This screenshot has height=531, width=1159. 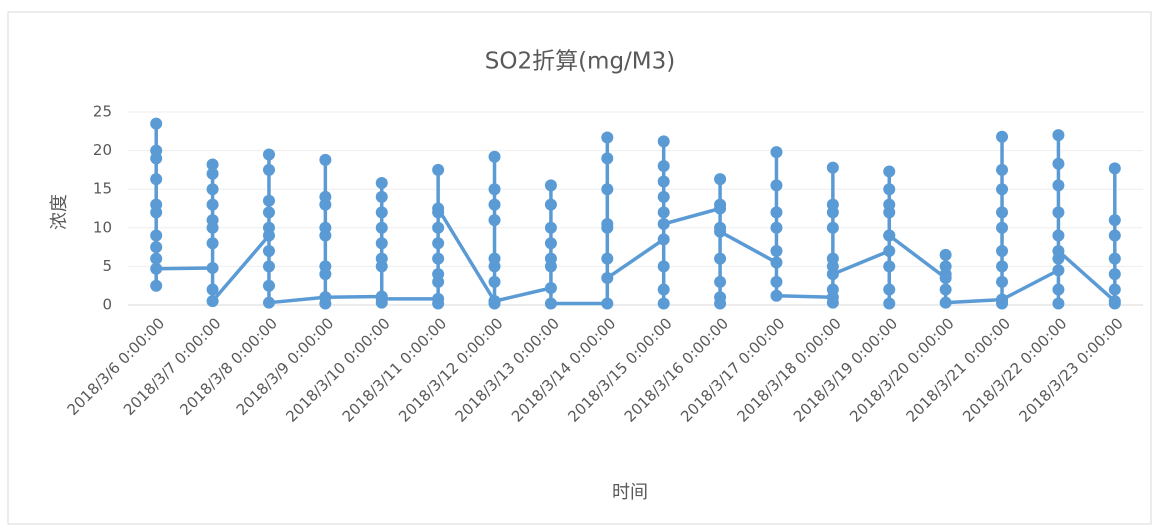 What do you see at coordinates (102, 112) in the screenshot?
I see `y-tick-label: 25` at bounding box center [102, 112].